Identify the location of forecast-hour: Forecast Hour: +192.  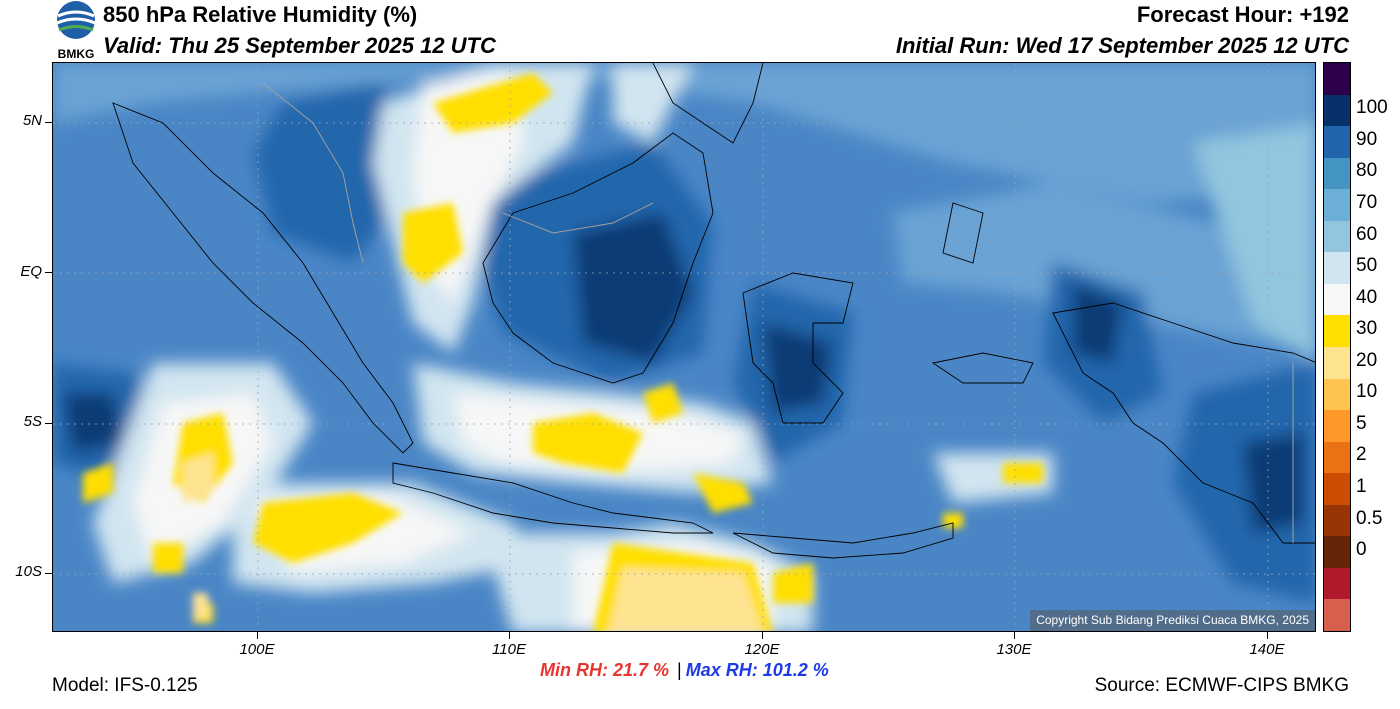
(1242, 14).